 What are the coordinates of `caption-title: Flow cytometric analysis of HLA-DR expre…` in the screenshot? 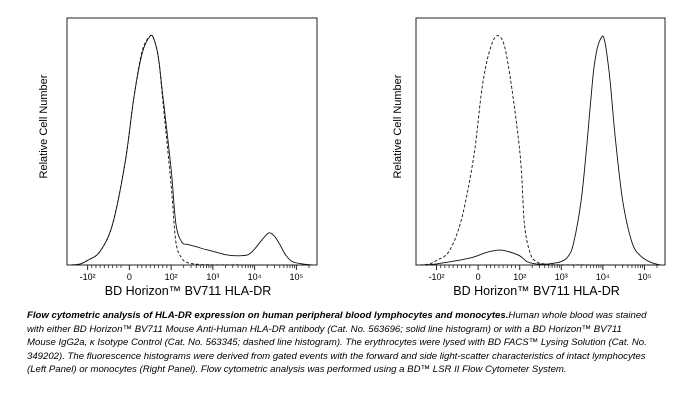 It's located at (268, 315).